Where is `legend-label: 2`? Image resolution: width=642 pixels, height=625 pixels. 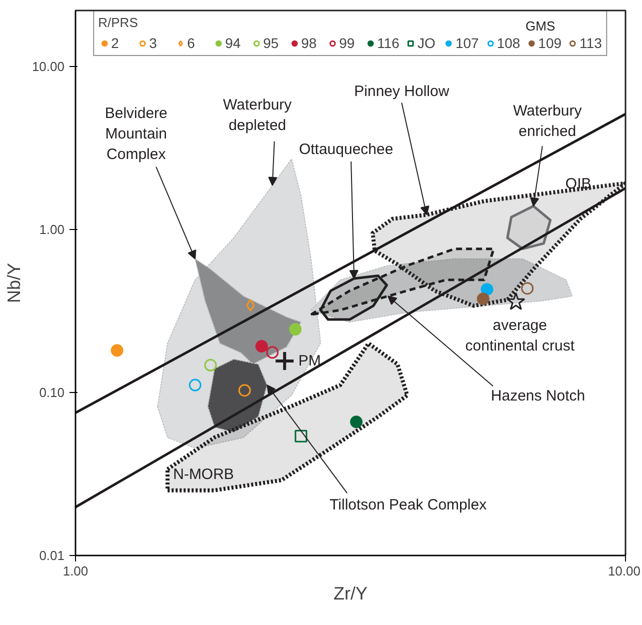
legend-label: 2 is located at coordinates (115, 43).